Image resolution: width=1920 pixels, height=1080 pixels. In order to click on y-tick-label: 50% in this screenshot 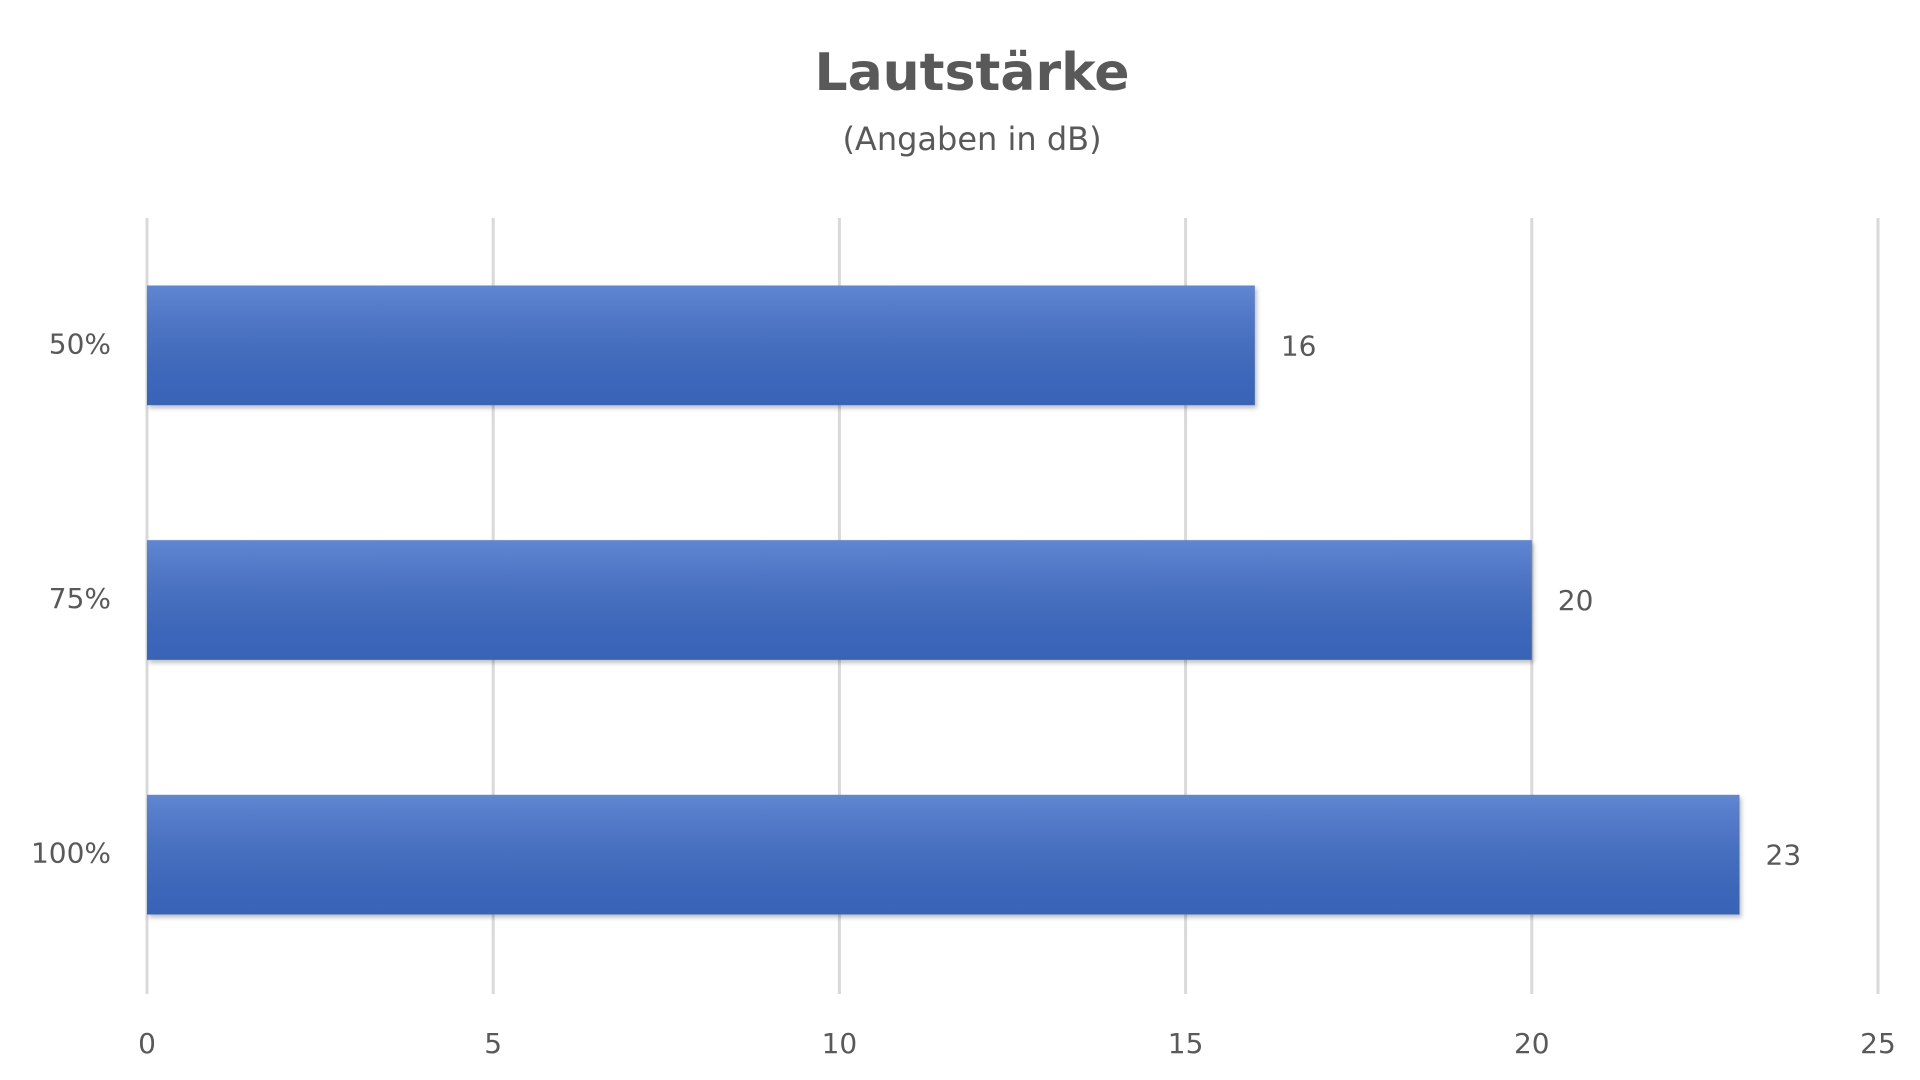, I will do `click(80, 343)`.